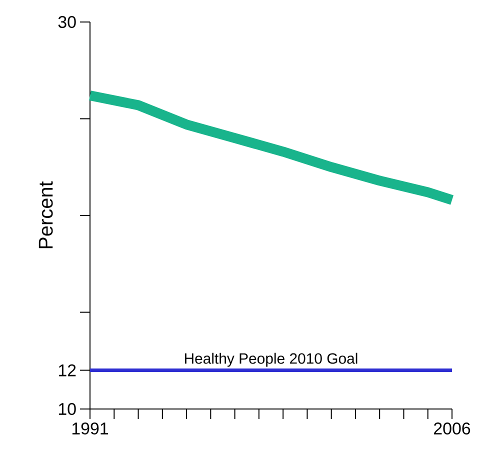 This screenshot has width=488, height=451. I want to click on y-tick-label: 30, so click(67, 22).